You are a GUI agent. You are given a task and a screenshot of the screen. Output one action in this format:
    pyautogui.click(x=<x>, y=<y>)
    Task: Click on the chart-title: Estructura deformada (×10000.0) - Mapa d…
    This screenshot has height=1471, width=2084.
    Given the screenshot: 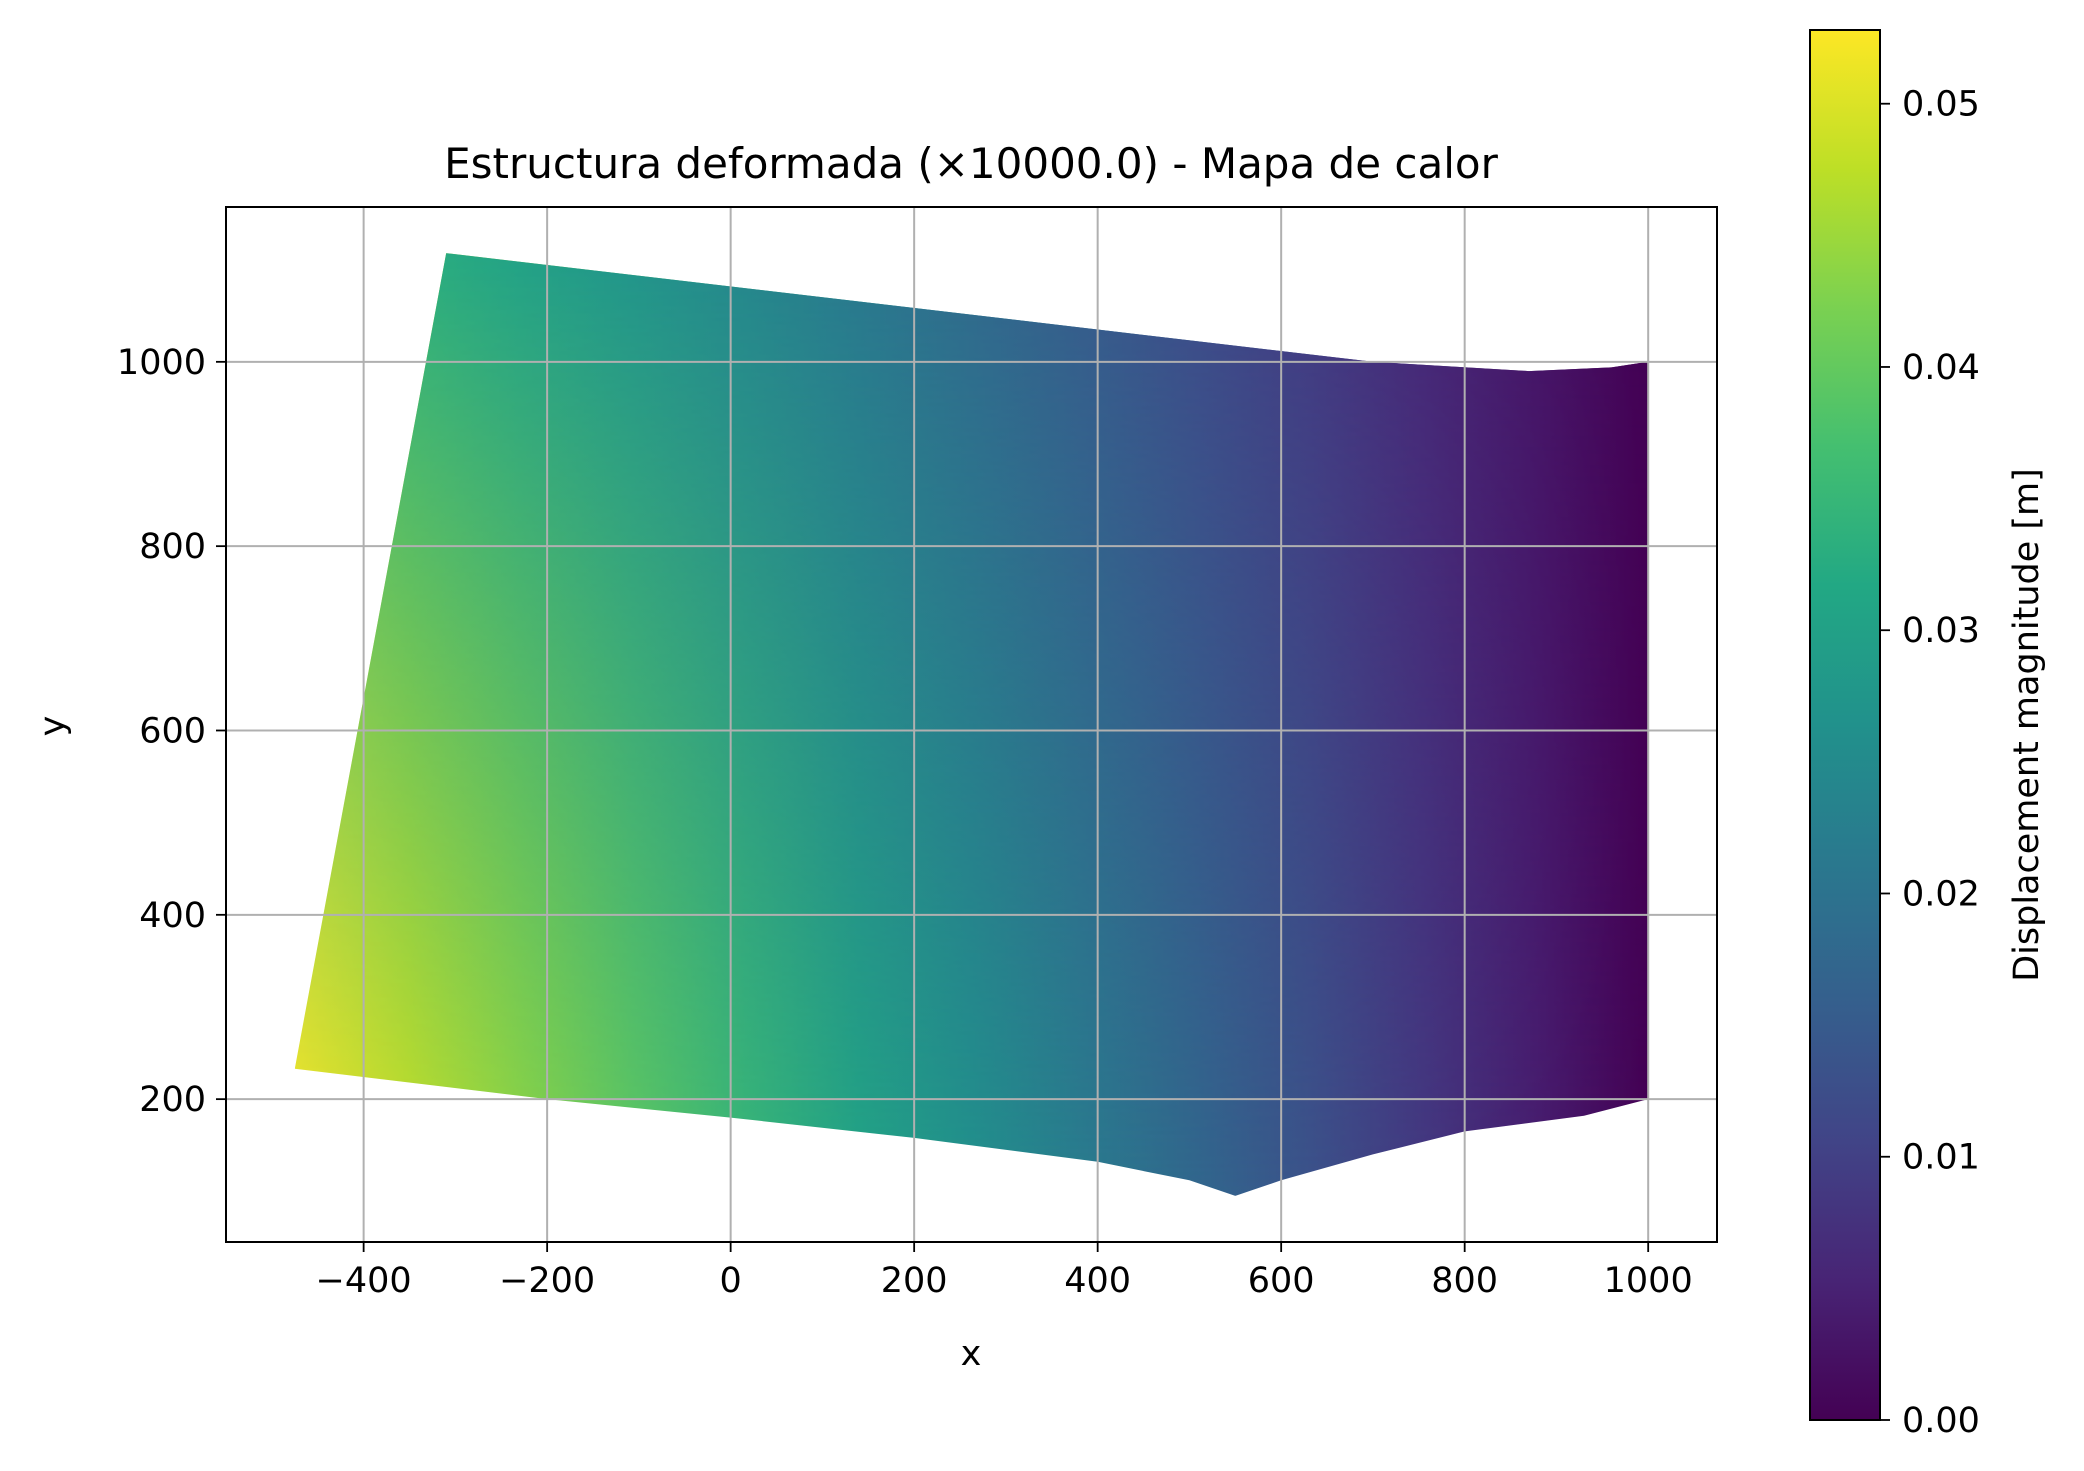 What is the action you would take?
    pyautogui.click(x=971, y=163)
    